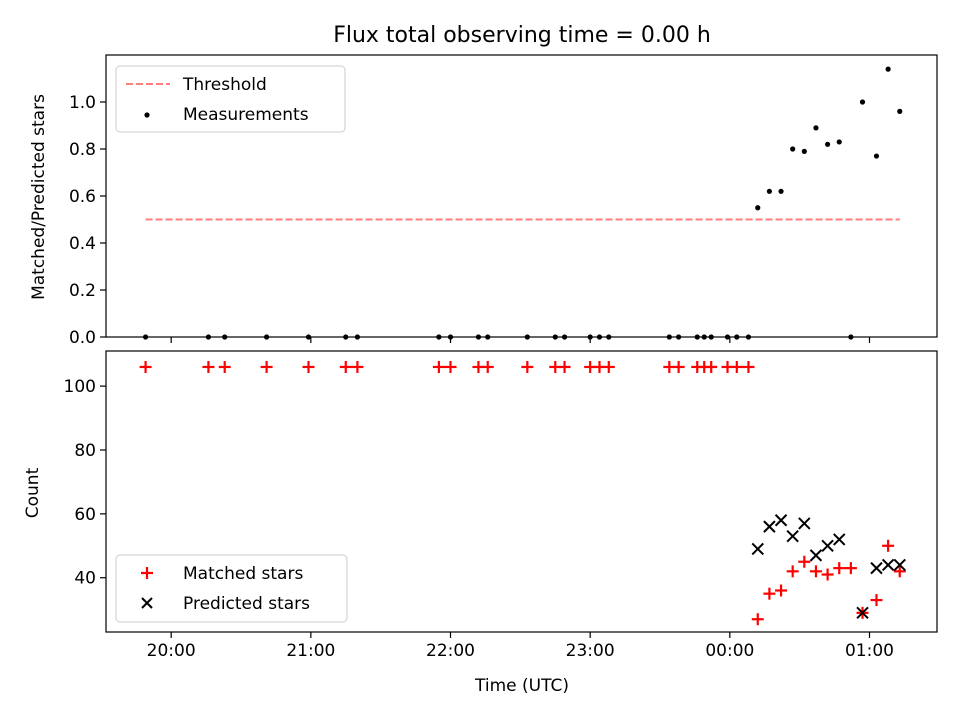 This screenshot has height=720, width=960. Describe the element at coordinates (450, 651) in the screenshot. I see `x-tick-label: 22:00` at that location.